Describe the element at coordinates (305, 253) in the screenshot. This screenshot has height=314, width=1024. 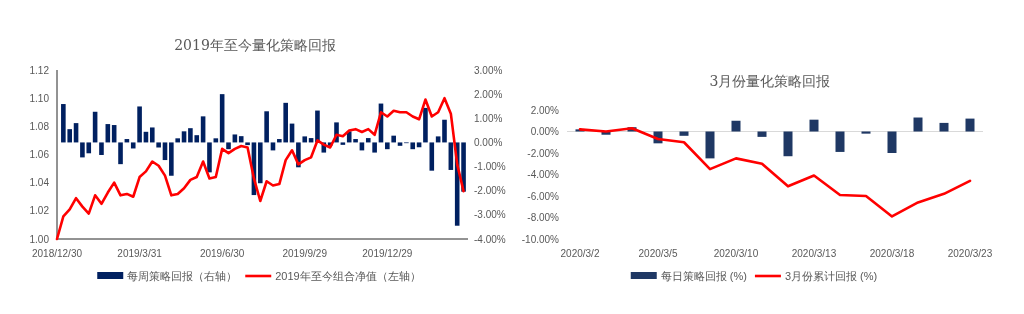
I see `x-tick-label: 2019/9/29` at that location.